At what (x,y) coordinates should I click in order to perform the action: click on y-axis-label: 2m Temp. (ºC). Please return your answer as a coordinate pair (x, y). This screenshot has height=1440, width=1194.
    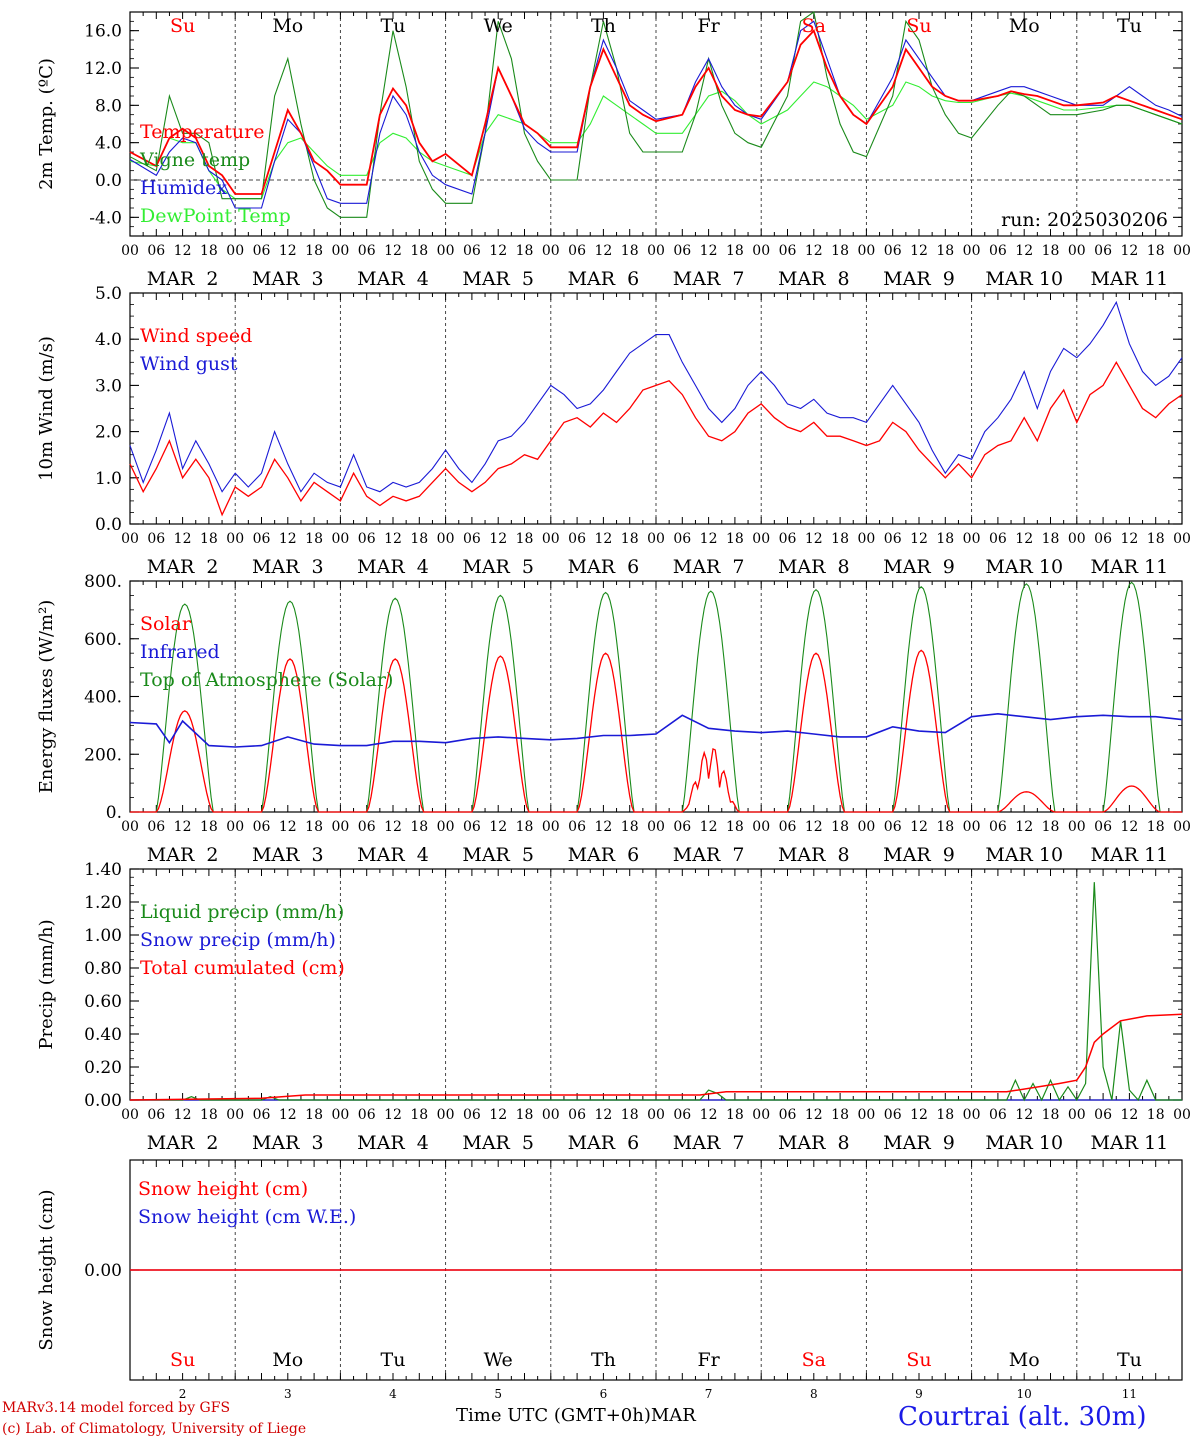
    Looking at the image, I should click on (46, 124).